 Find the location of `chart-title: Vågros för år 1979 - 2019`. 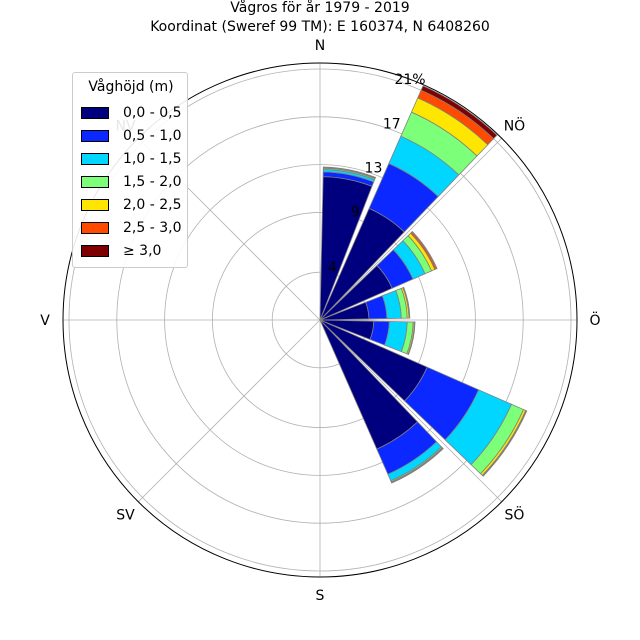

chart-title: Vågros för år 1979 - 2019 is located at coordinates (320, 8).